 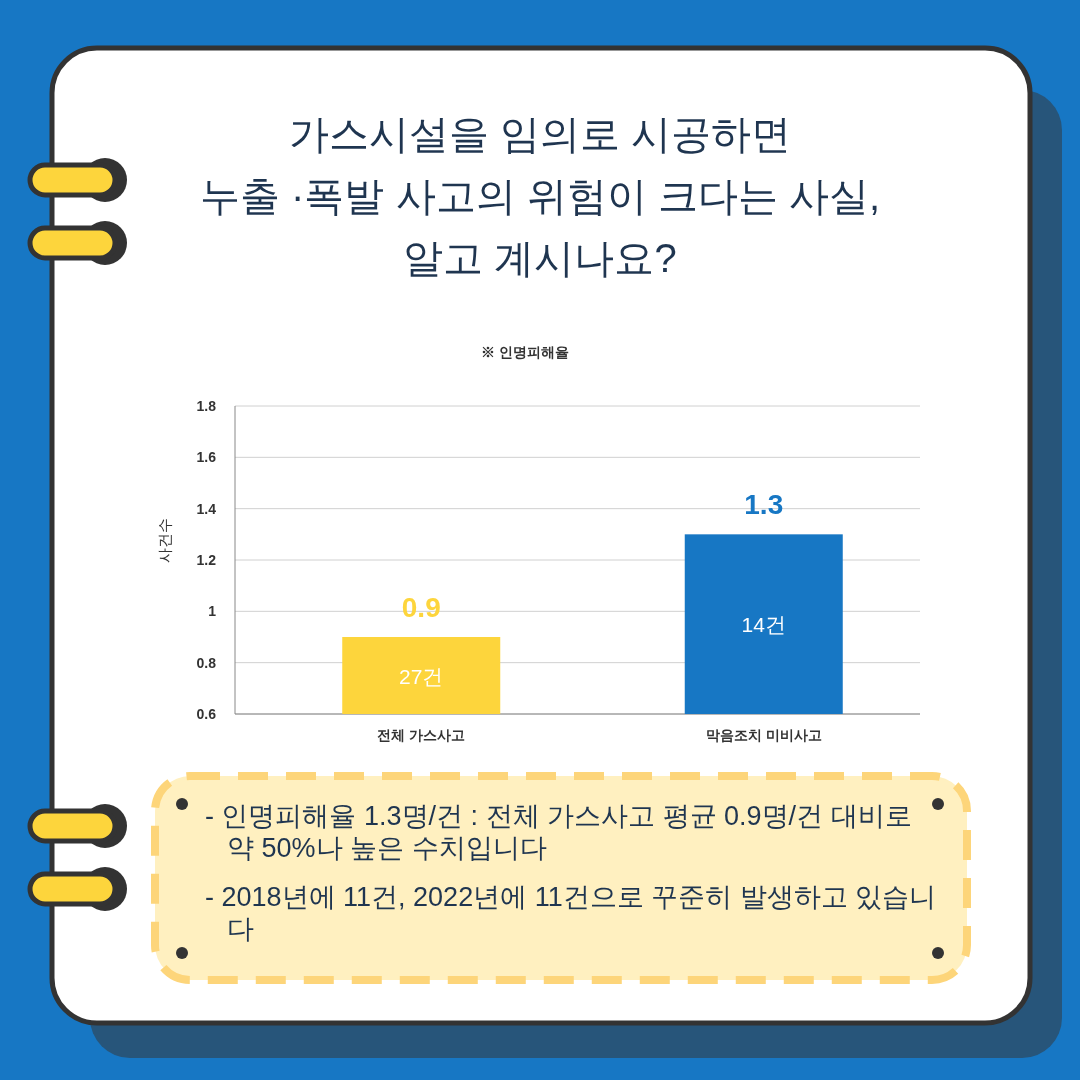 What do you see at coordinates (763, 625) in the screenshot?
I see `annotation: 14건` at bounding box center [763, 625].